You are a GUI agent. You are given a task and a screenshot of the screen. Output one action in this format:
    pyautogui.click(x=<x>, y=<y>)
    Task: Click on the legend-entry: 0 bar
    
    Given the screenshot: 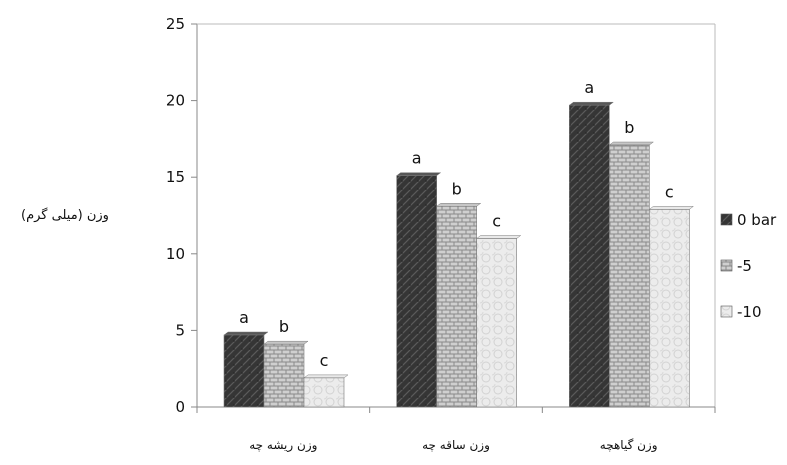 What is the action you would take?
    pyautogui.click(x=757, y=220)
    